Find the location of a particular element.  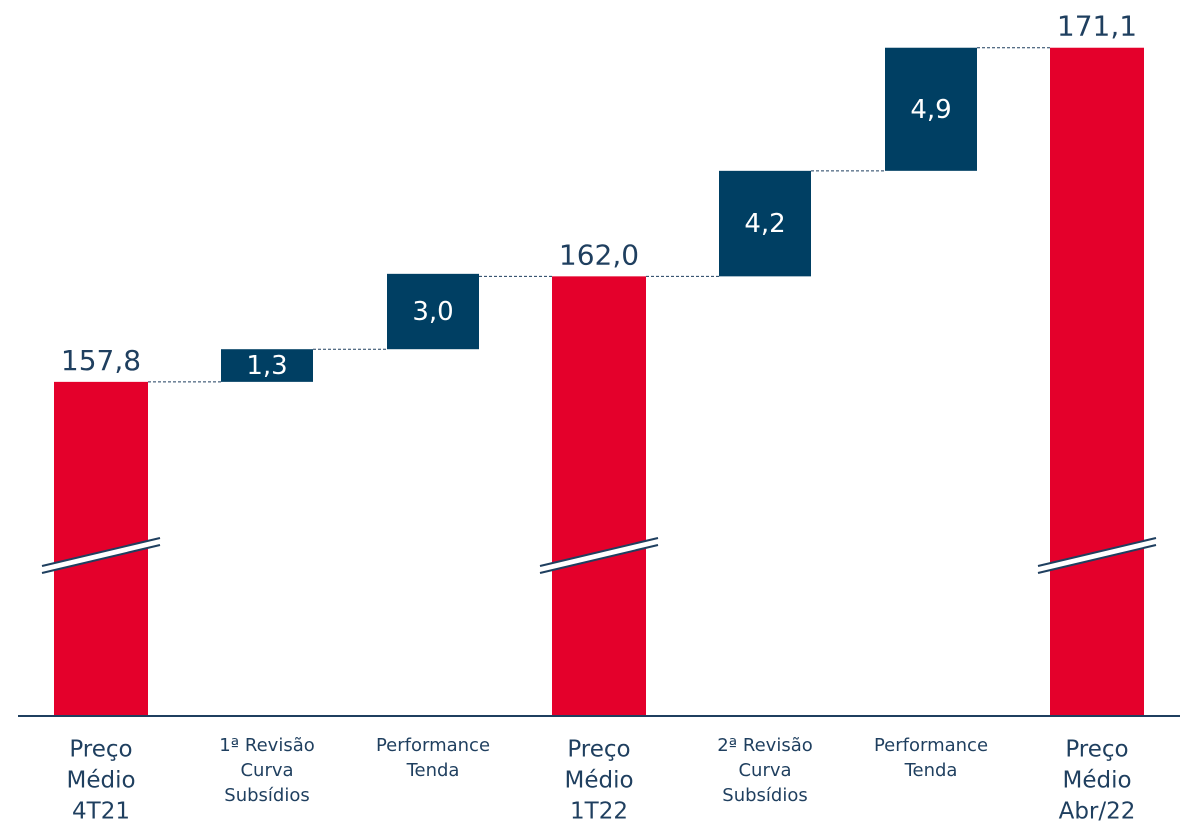

x-tick-label: 4T21 is located at coordinates (101, 812).